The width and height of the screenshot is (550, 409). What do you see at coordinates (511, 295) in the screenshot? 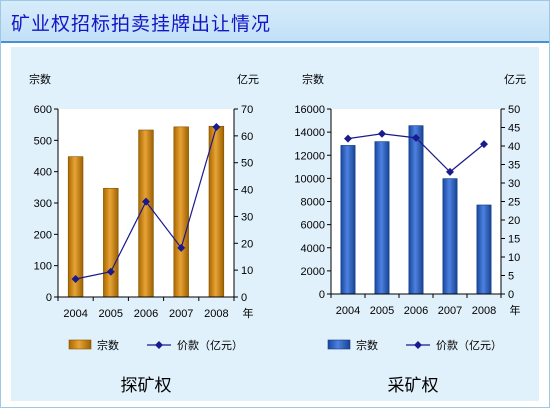
I see `chart2-right-tick-label: 0` at bounding box center [511, 295].